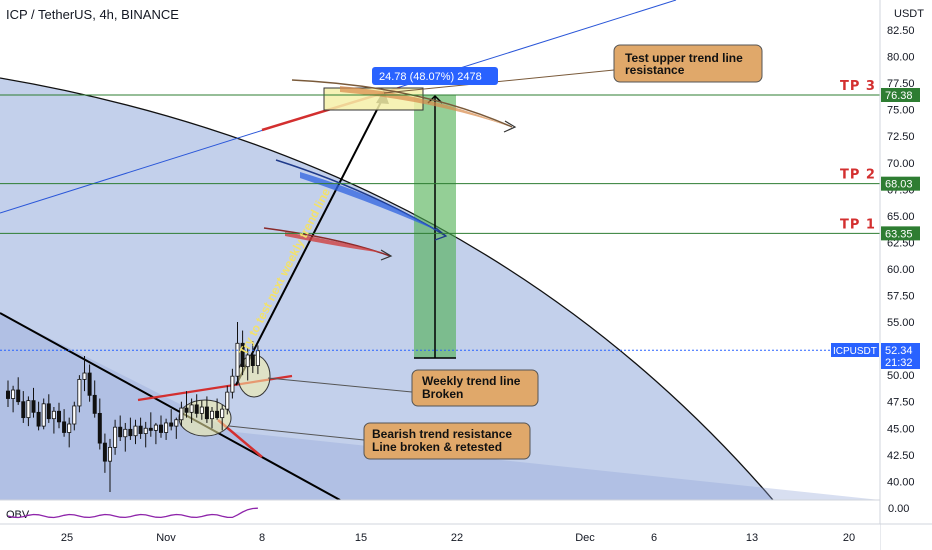 This screenshot has width=932, height=550. Describe the element at coordinates (92, 14) in the screenshot. I see `chart-title: ICP / TetherUS, 4h, BINANCE` at that location.